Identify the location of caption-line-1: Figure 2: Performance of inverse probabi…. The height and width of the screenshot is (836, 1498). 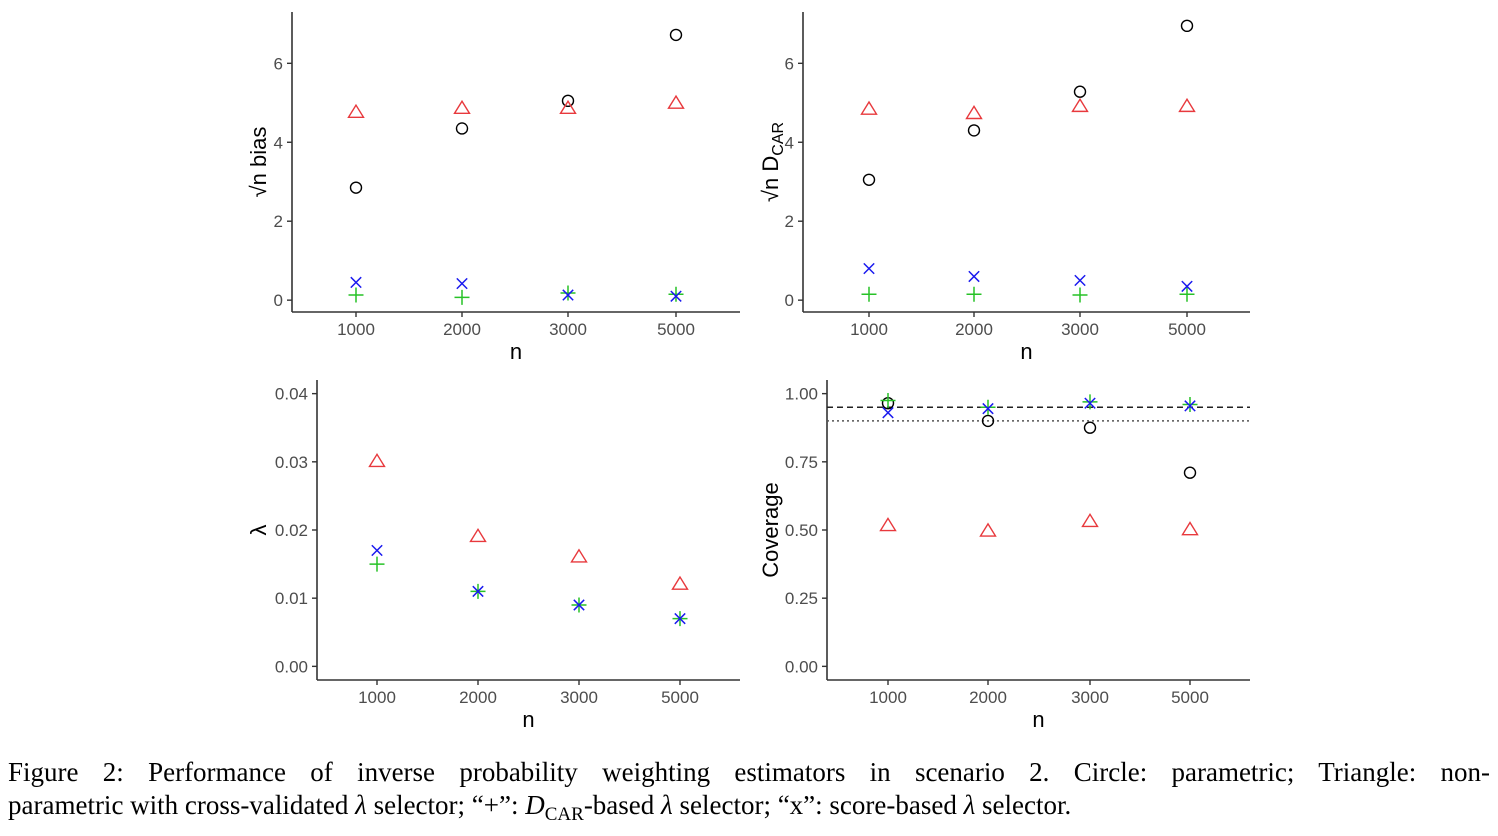
(749, 772).